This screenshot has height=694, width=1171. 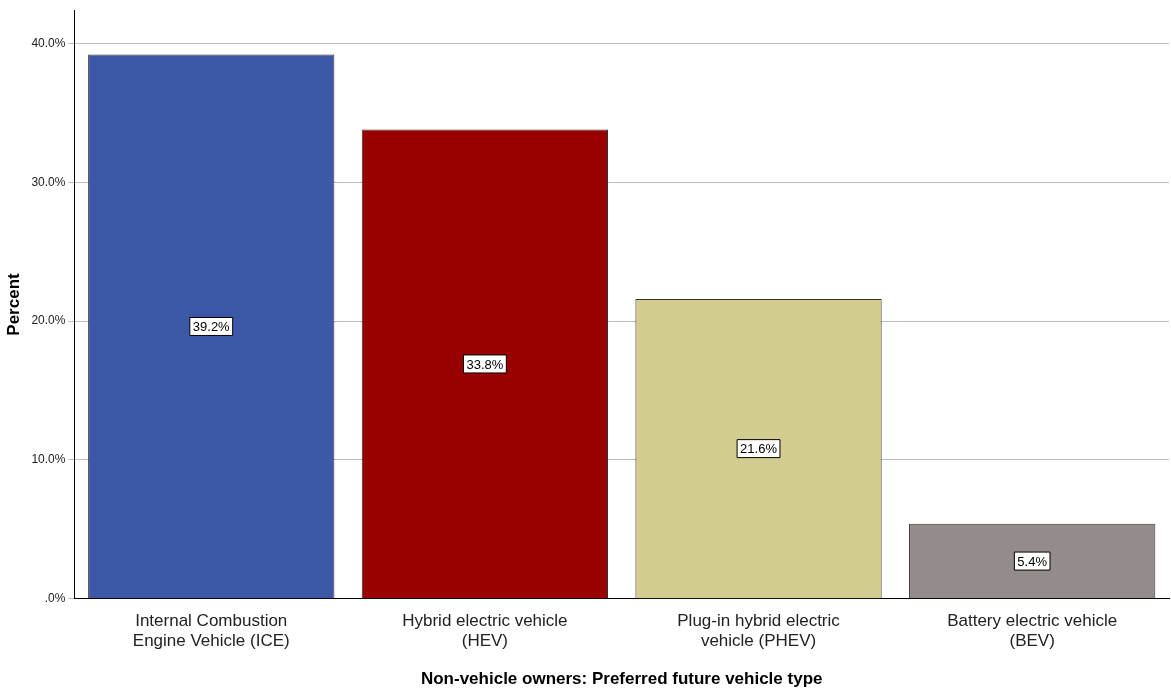 I want to click on y-axis-title: Percent, so click(x=13, y=304).